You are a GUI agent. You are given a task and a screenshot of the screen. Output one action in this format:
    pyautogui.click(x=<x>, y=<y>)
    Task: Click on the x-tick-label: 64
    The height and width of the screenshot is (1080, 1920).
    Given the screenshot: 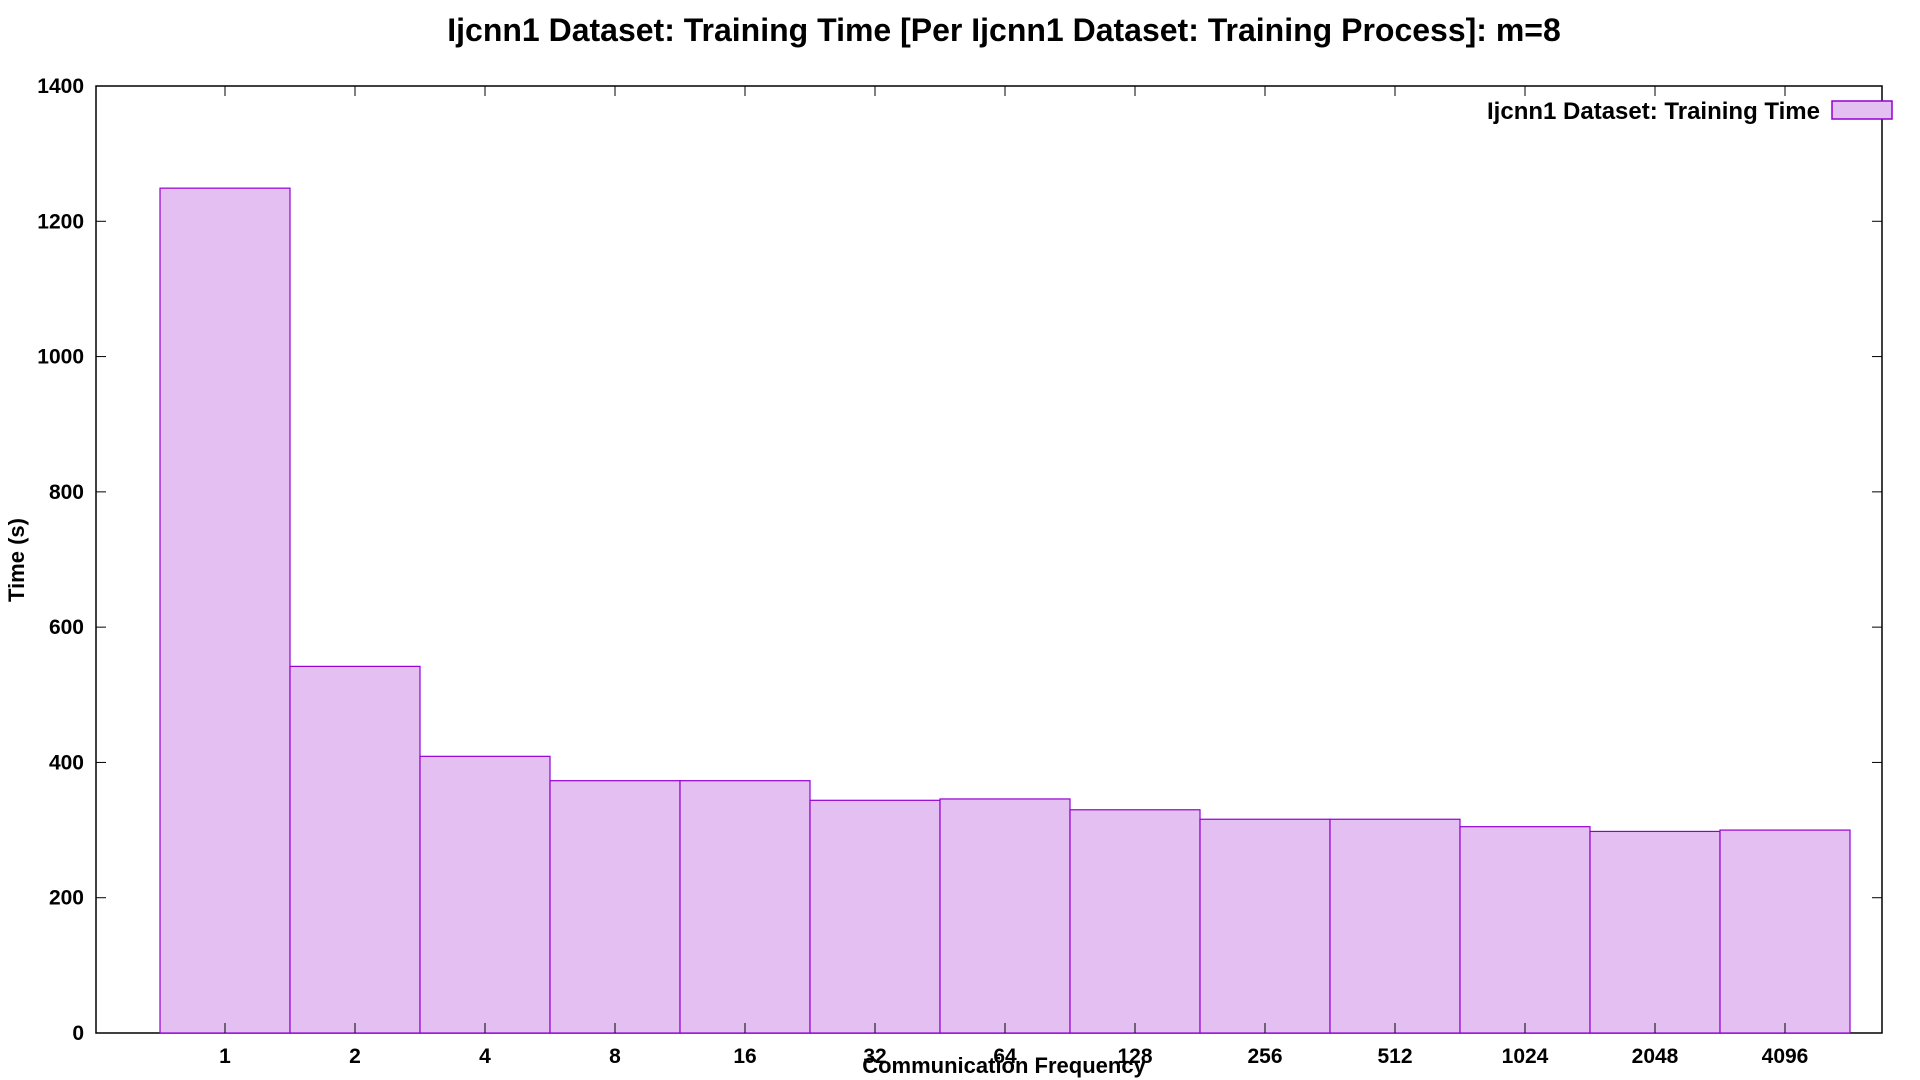 What is the action you would take?
    pyautogui.click(x=1005, y=1056)
    